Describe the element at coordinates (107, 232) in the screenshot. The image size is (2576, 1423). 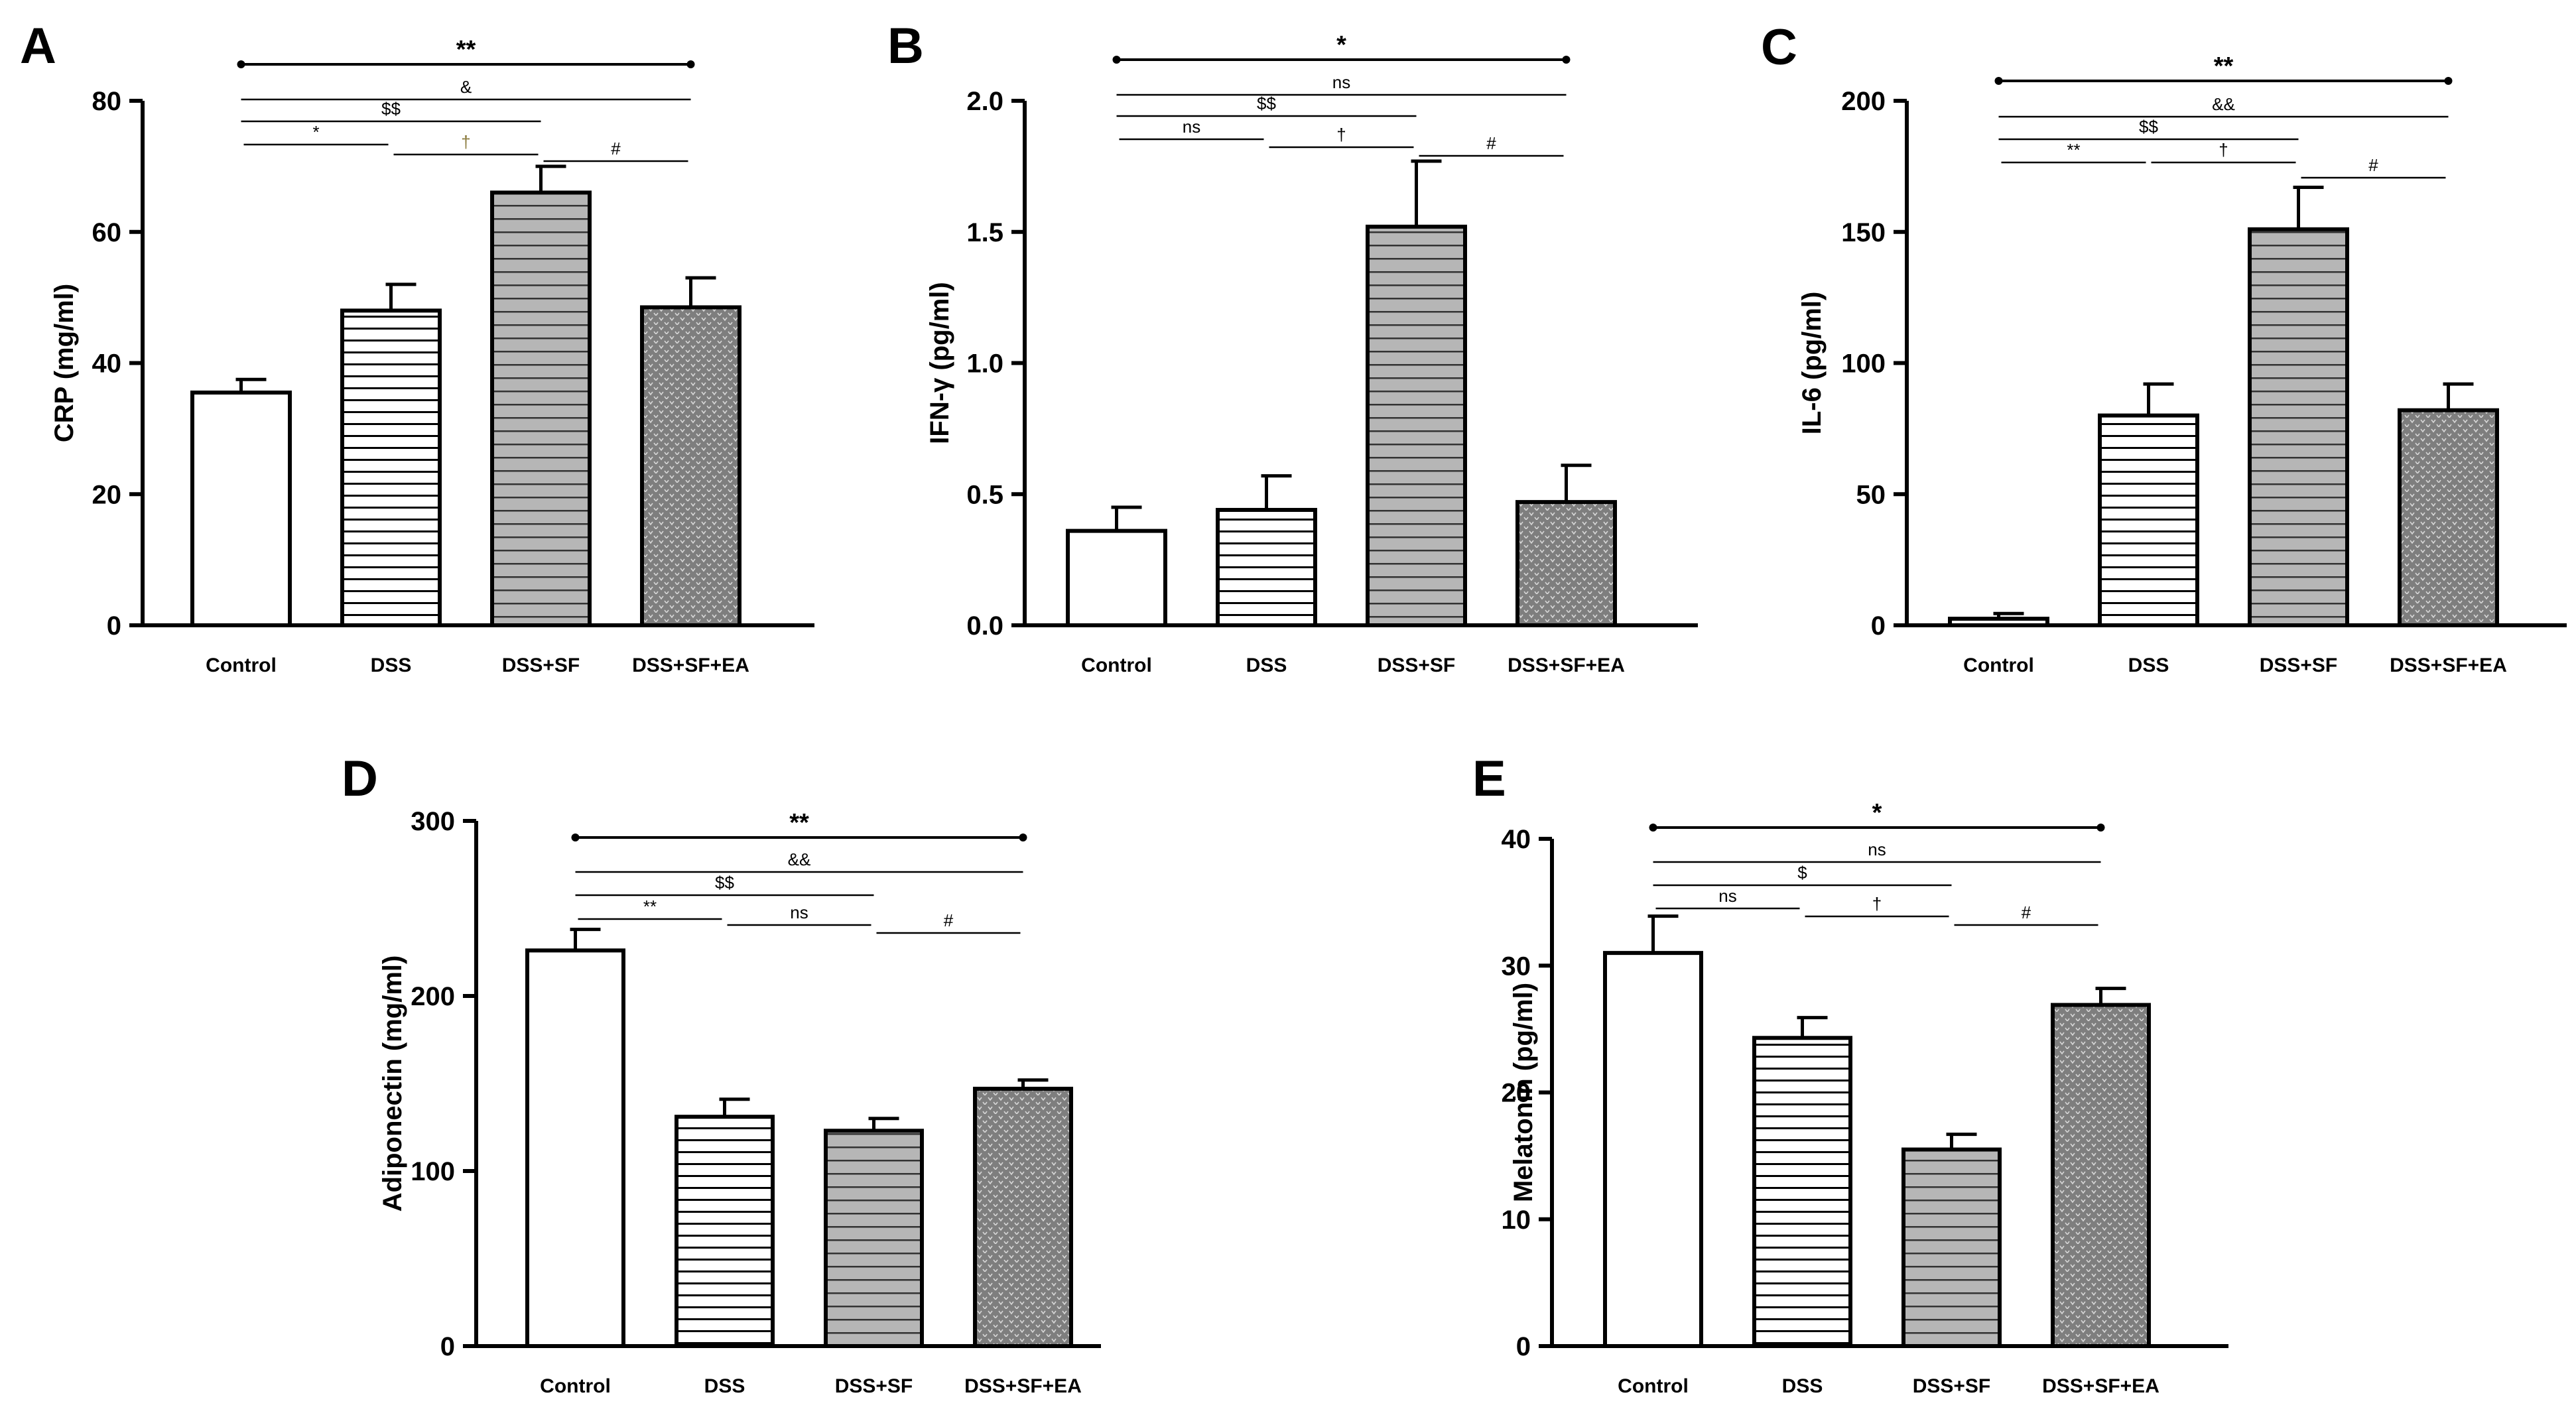
I see `y-tick-label: 60` at that location.